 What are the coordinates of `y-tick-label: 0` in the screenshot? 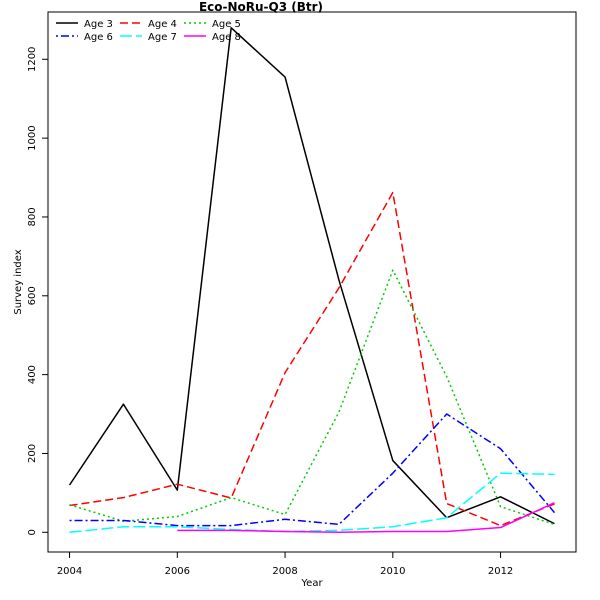 It's located at (32, 532).